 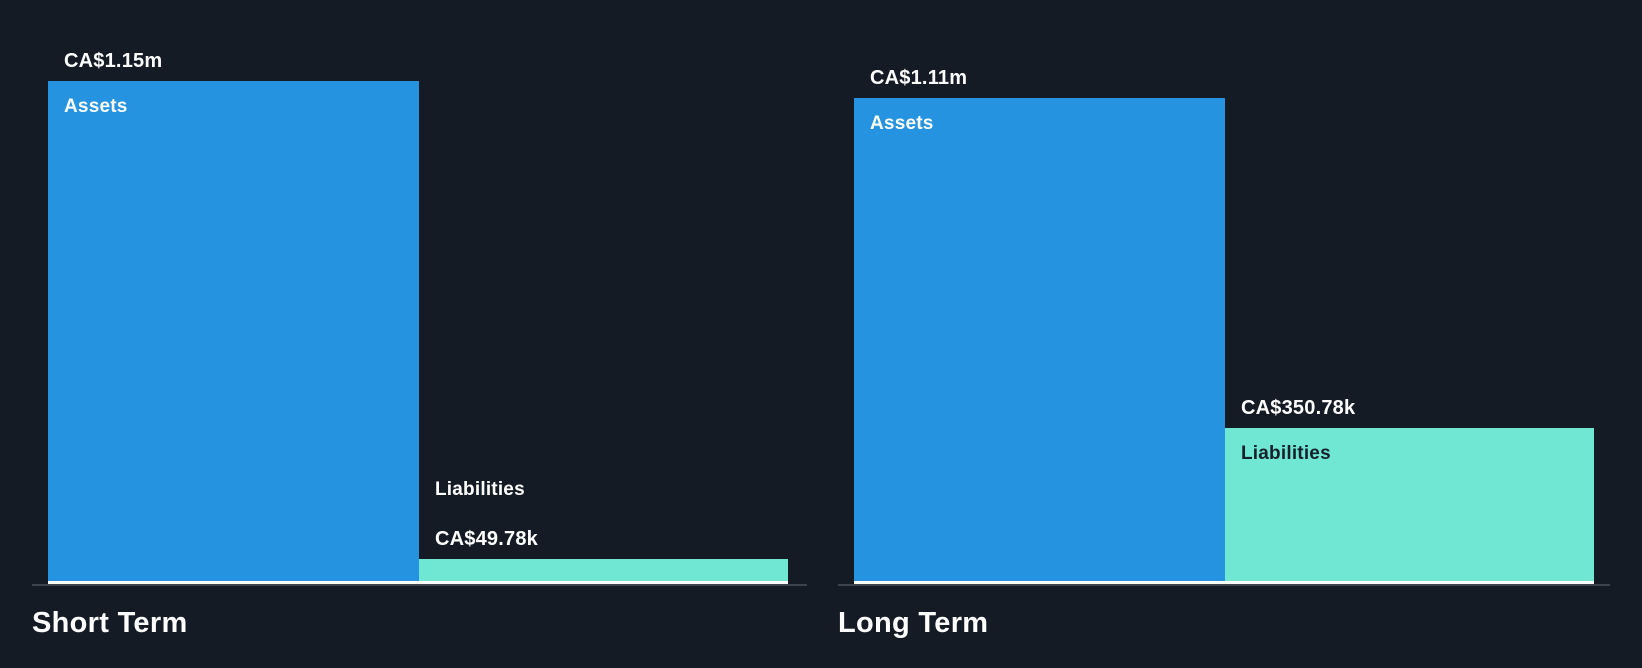 I want to click on short-term-title: Short Term, so click(x=110, y=623).